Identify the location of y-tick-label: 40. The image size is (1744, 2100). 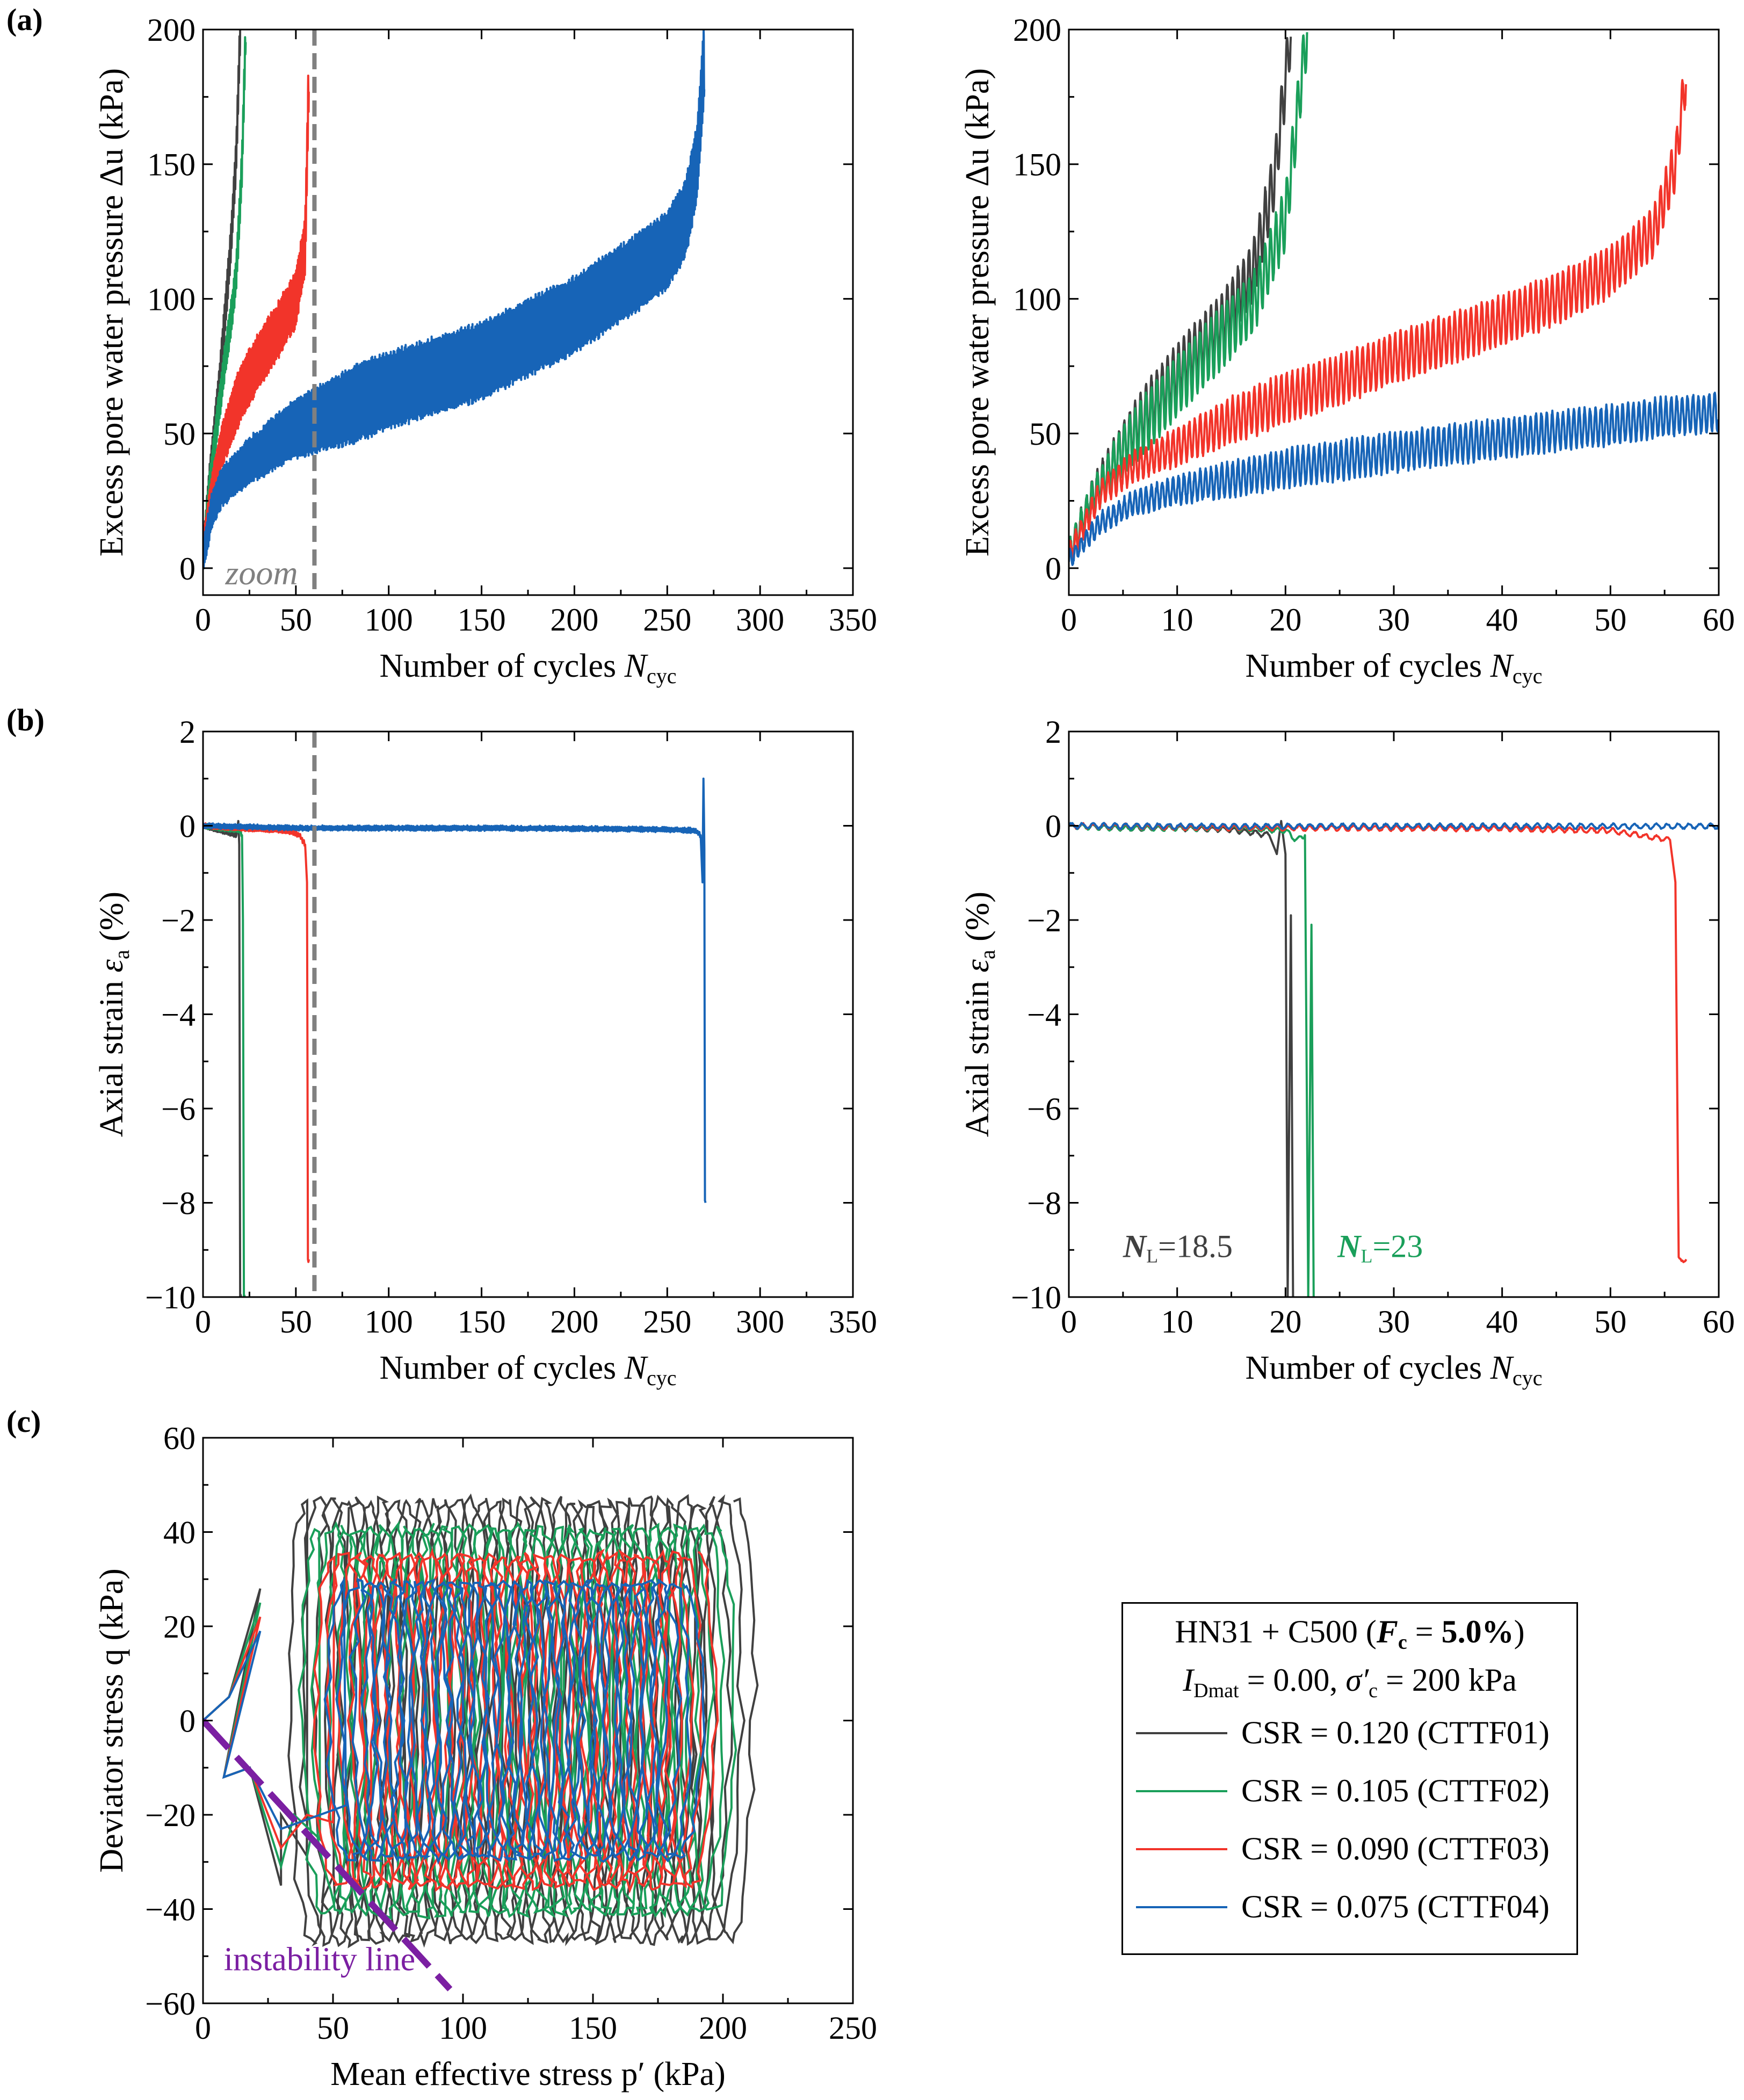
(179, 1533).